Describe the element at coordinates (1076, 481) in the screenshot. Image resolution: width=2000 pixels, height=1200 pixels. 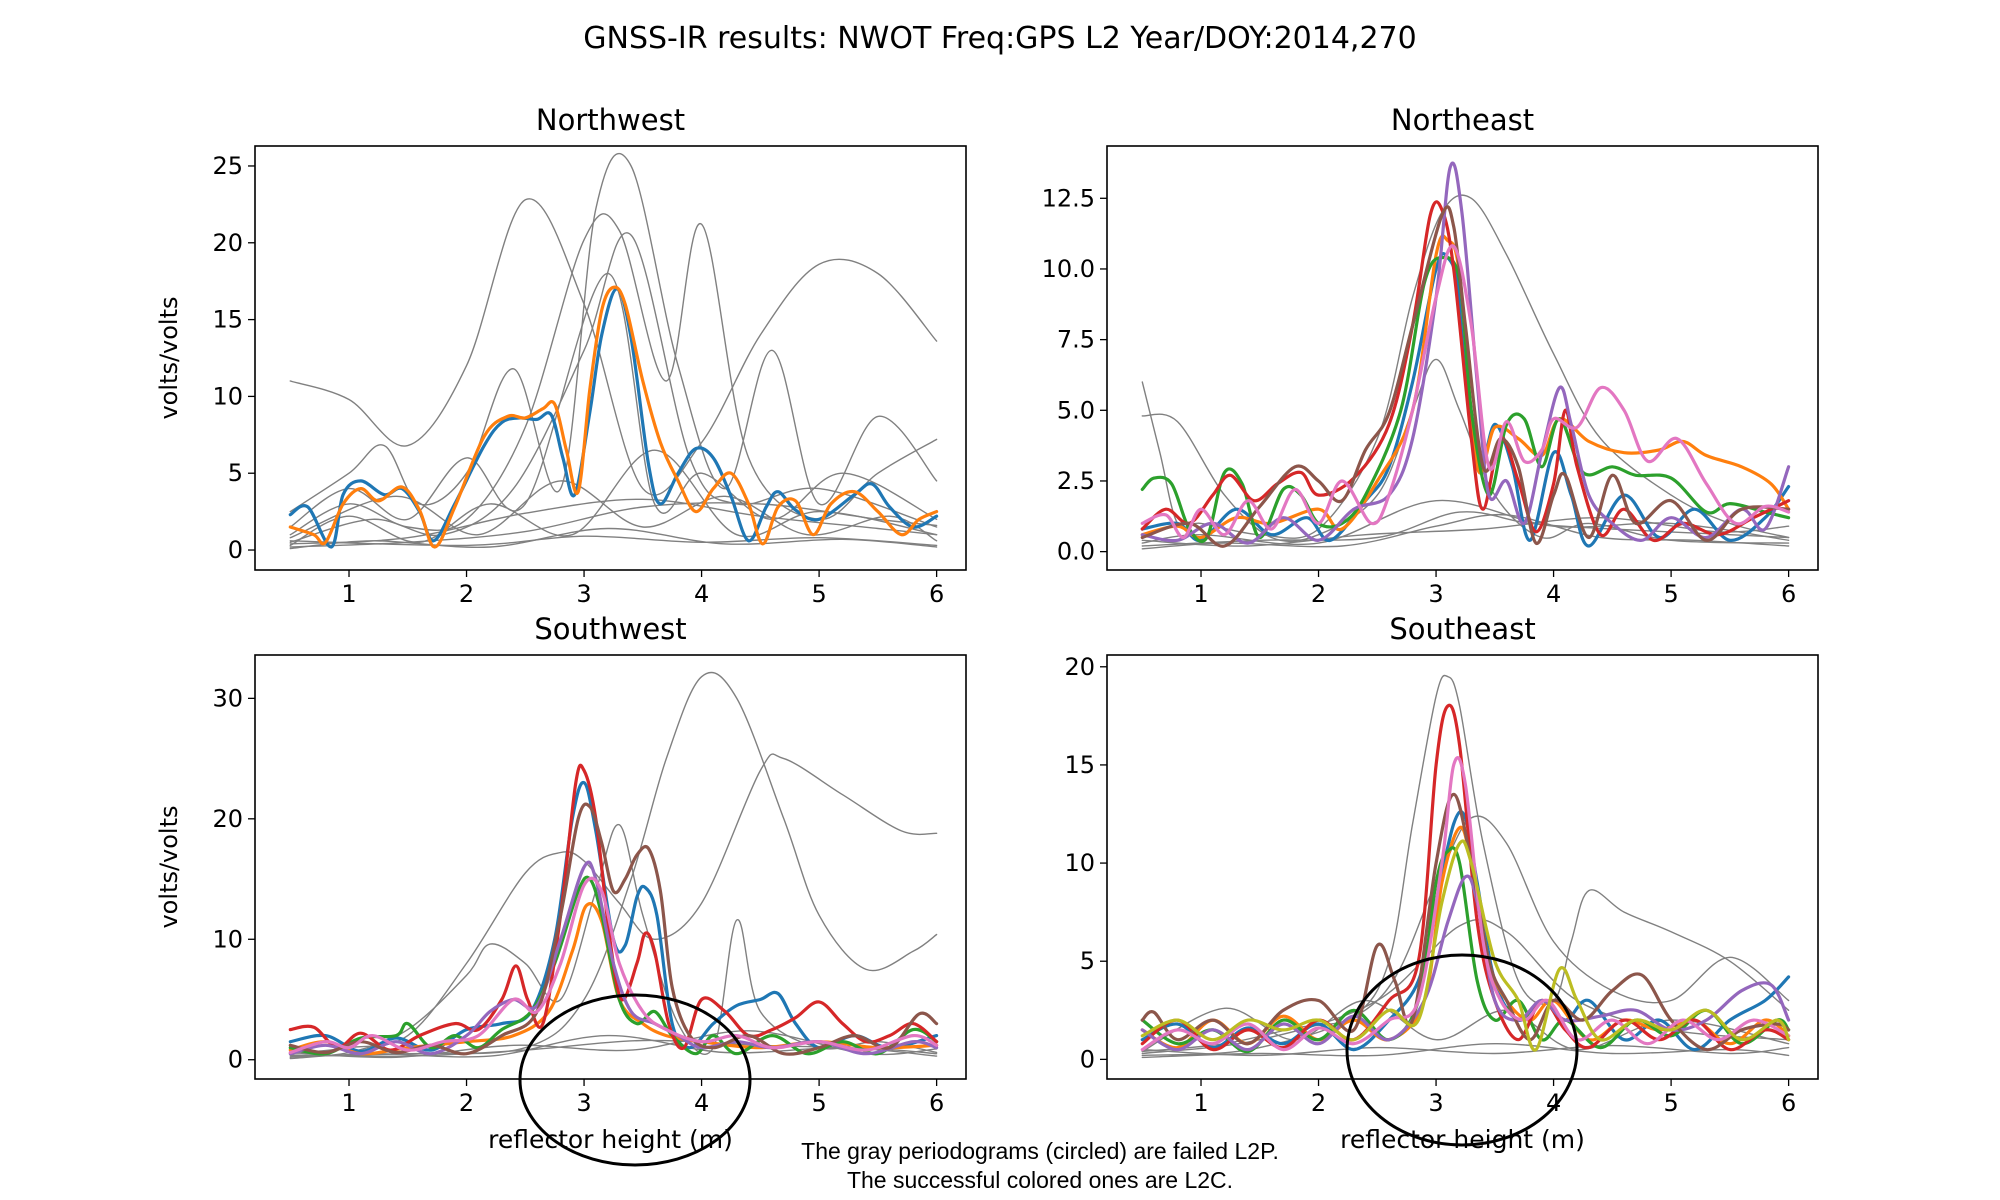
I see `y-tick-label: 2.5` at that location.